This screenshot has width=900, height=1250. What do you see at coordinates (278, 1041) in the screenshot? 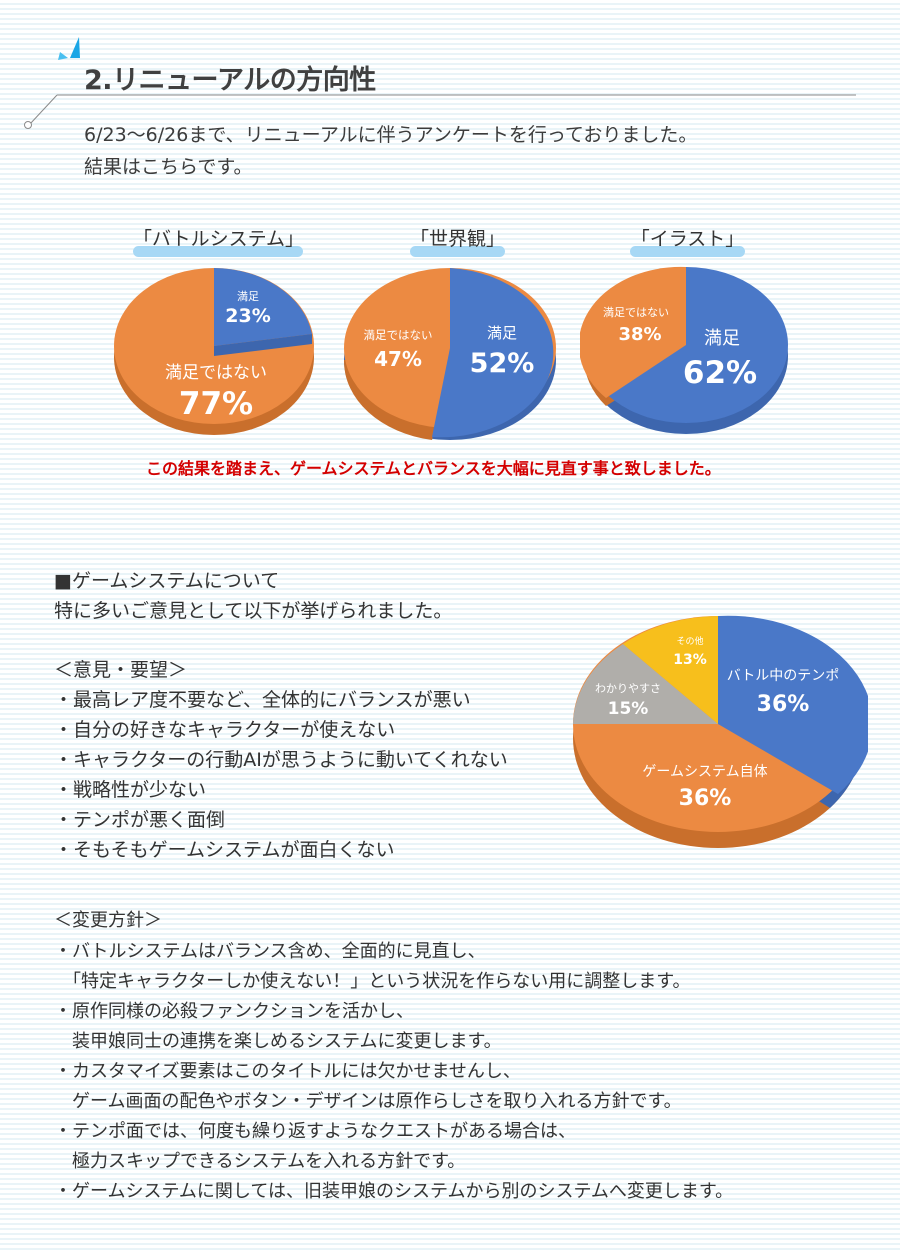
I see `policy-line: 装甲娘同士の連携を楽しめるシステムに変更します。` at bounding box center [278, 1041].